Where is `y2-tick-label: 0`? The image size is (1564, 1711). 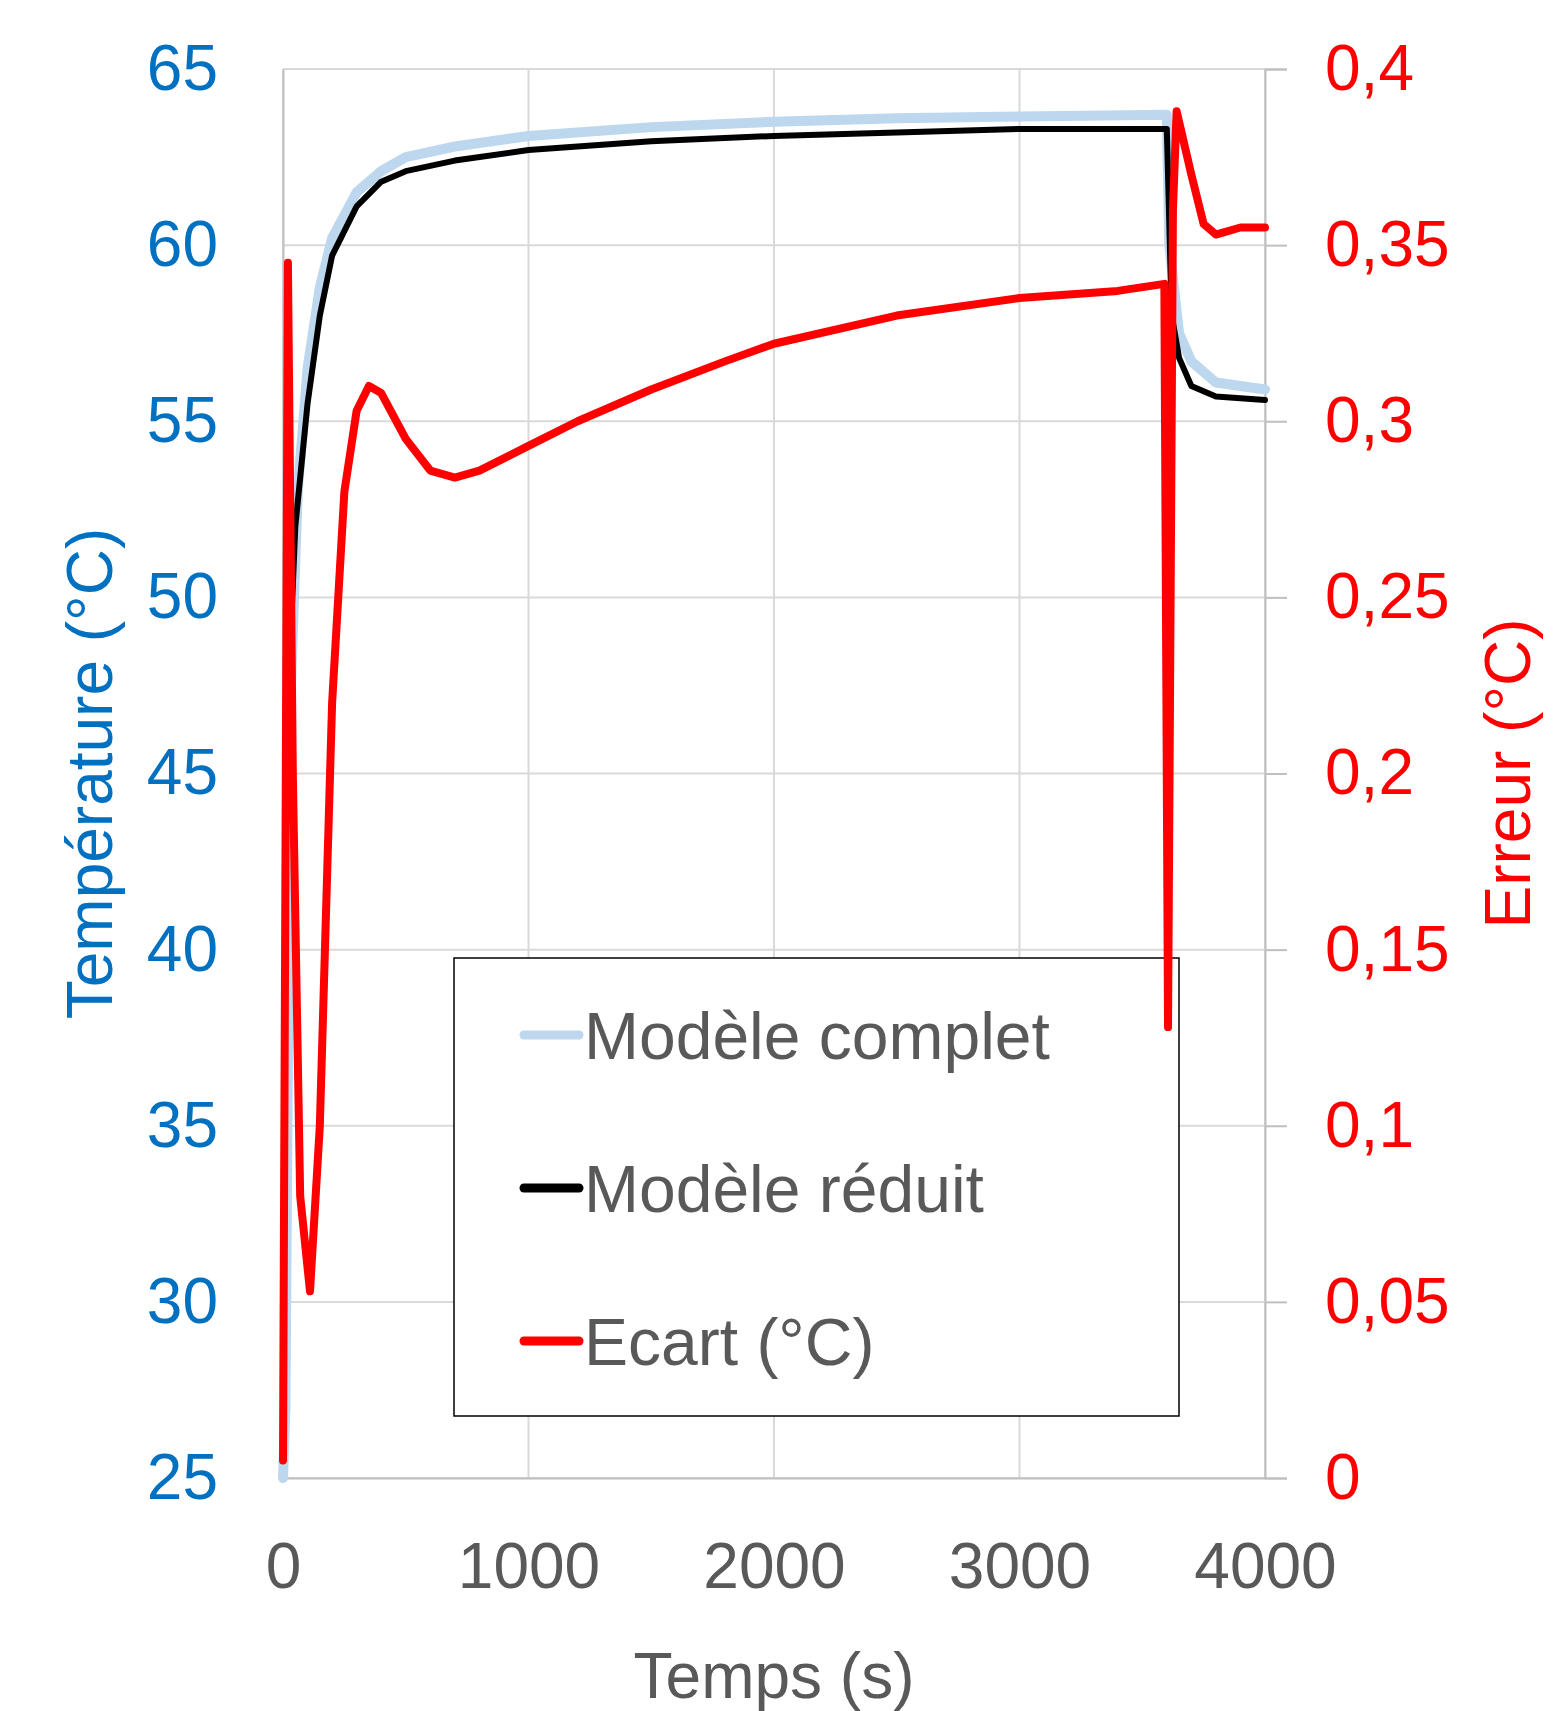 y2-tick-label: 0 is located at coordinates (1343, 1476).